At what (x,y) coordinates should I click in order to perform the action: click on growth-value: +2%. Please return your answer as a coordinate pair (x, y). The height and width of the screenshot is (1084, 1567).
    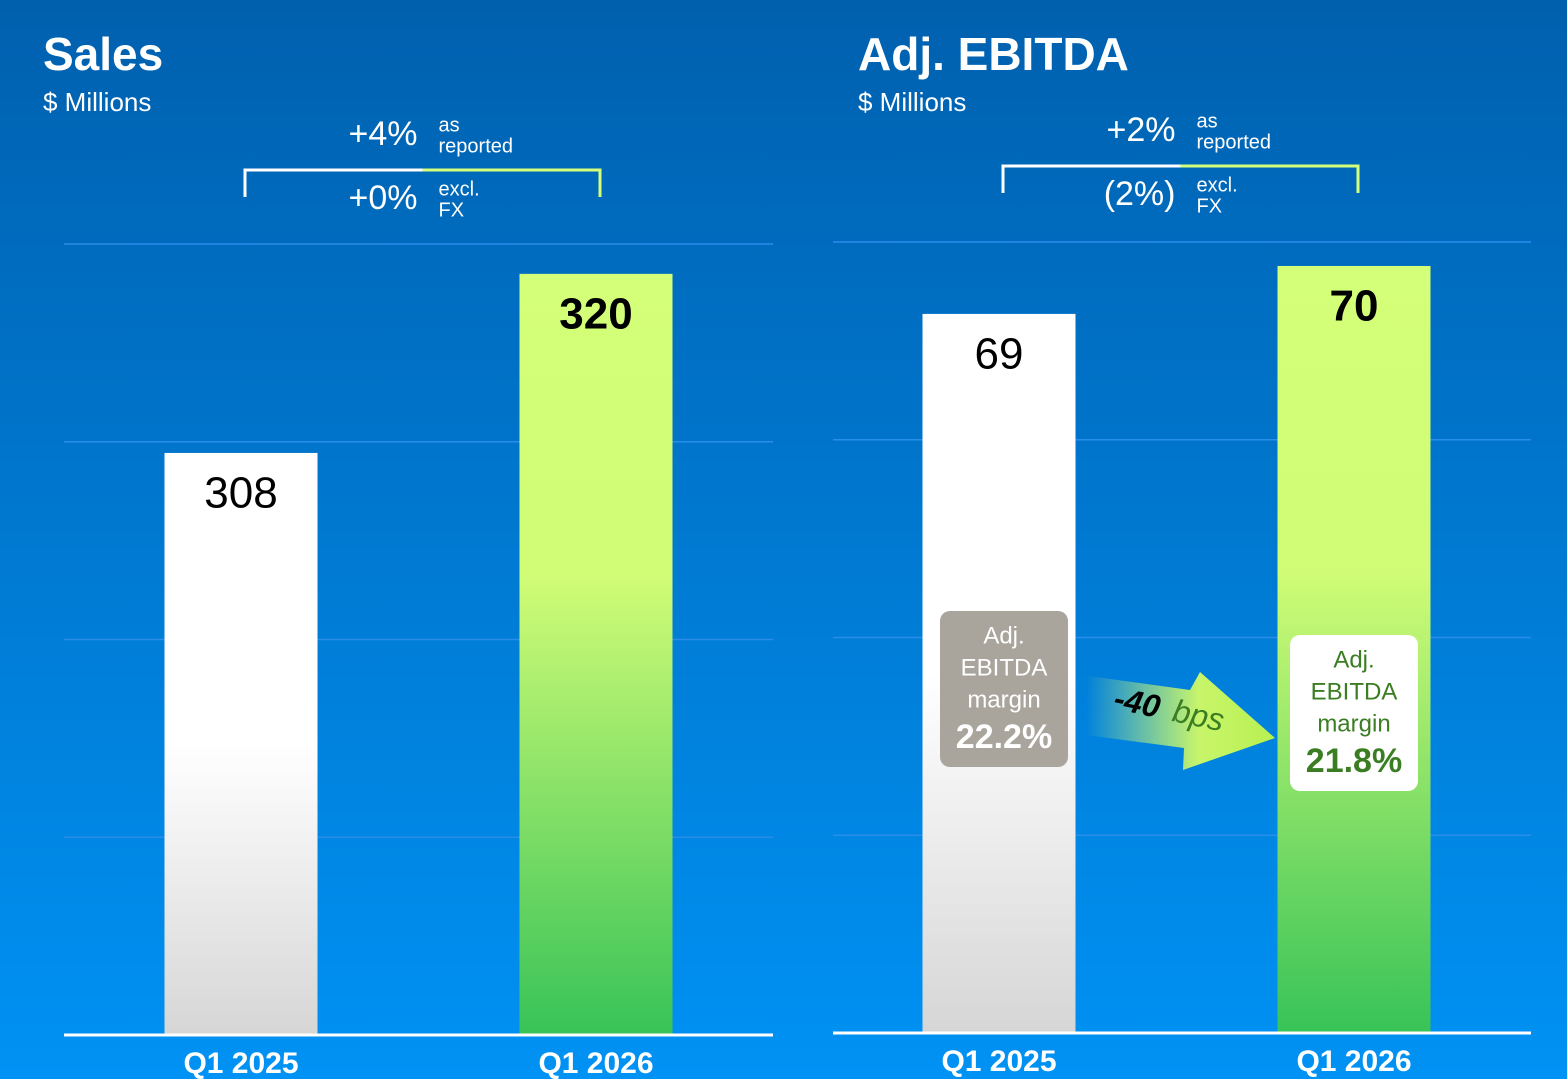
    Looking at the image, I should click on (1141, 130).